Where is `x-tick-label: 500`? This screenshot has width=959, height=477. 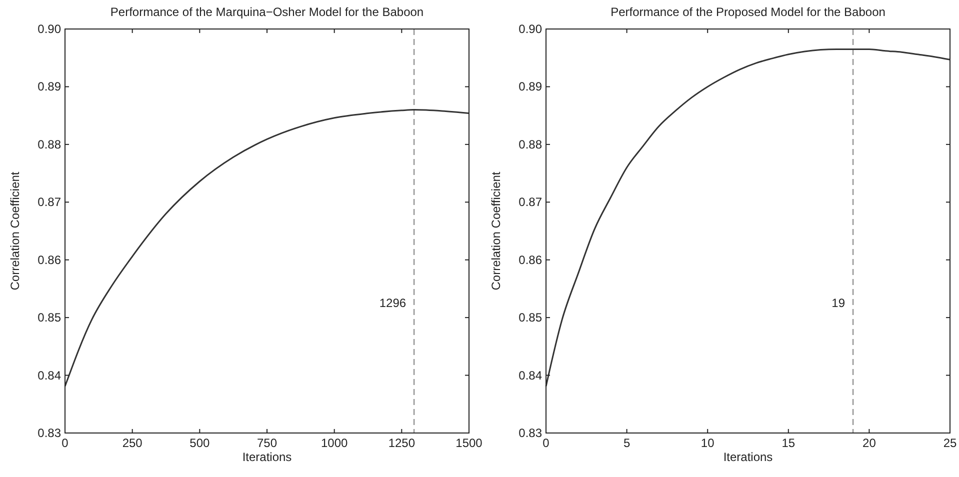
x-tick-label: 500 is located at coordinates (200, 443).